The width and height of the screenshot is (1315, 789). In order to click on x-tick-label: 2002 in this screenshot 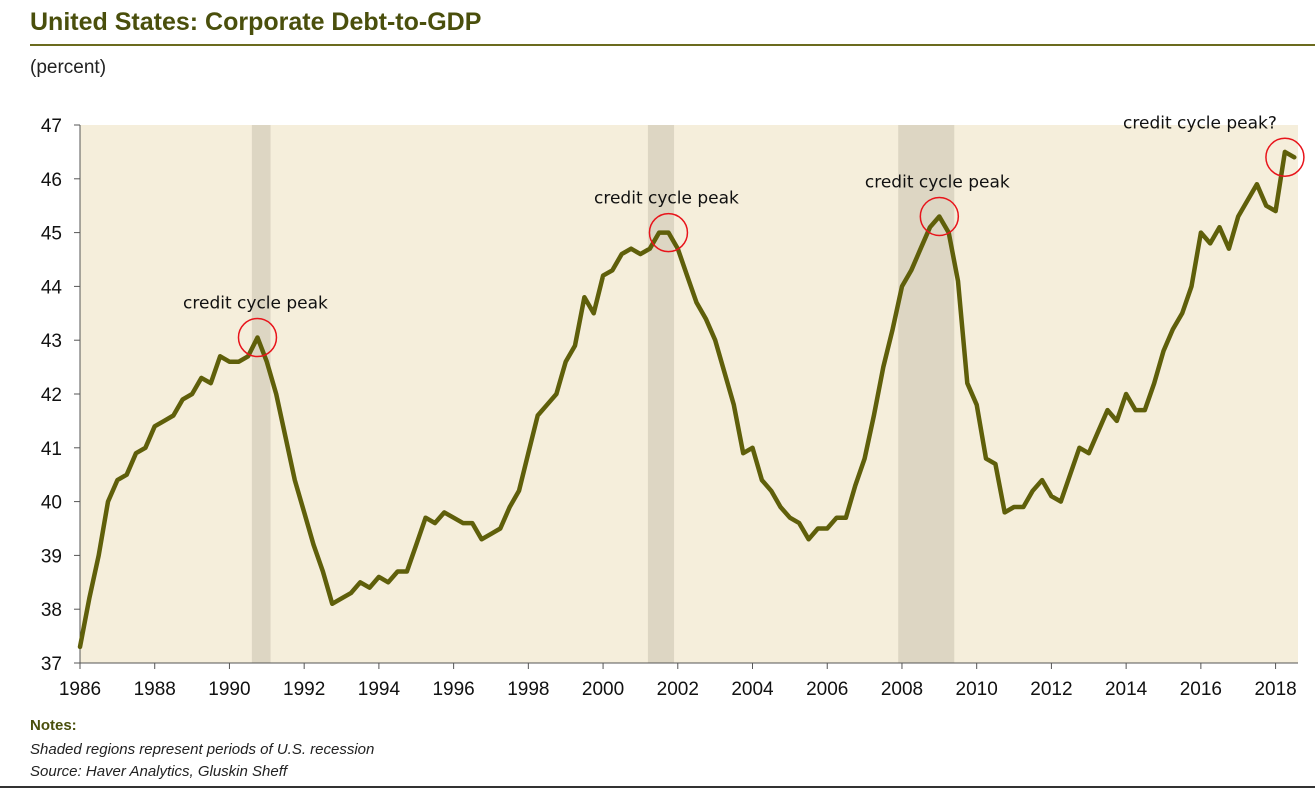, I will do `click(678, 689)`.